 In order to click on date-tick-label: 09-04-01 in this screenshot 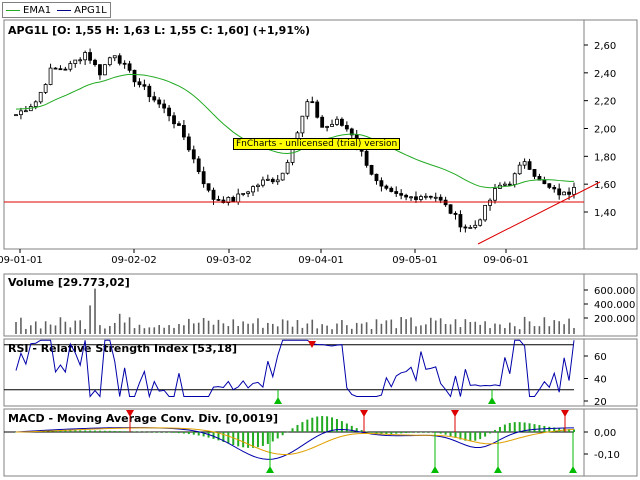, I will do `click(320, 260)`.